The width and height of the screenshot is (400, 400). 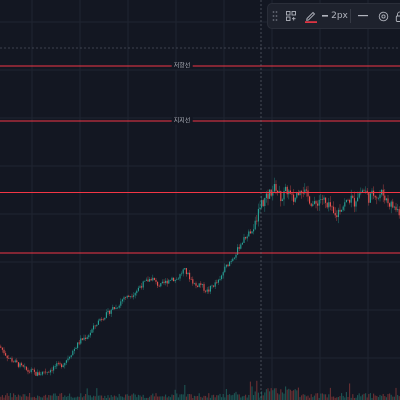 What do you see at coordinates (383, 16) in the screenshot?
I see `settings-icon` at bounding box center [383, 16].